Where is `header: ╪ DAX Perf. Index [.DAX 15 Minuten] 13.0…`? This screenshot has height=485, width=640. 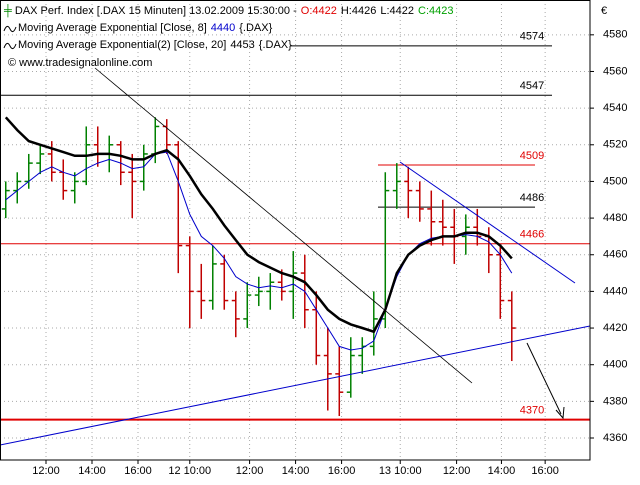 header: ╪ DAX Perf. Index [.DAX 15 Minuten] 13.0… is located at coordinates (228, 10).